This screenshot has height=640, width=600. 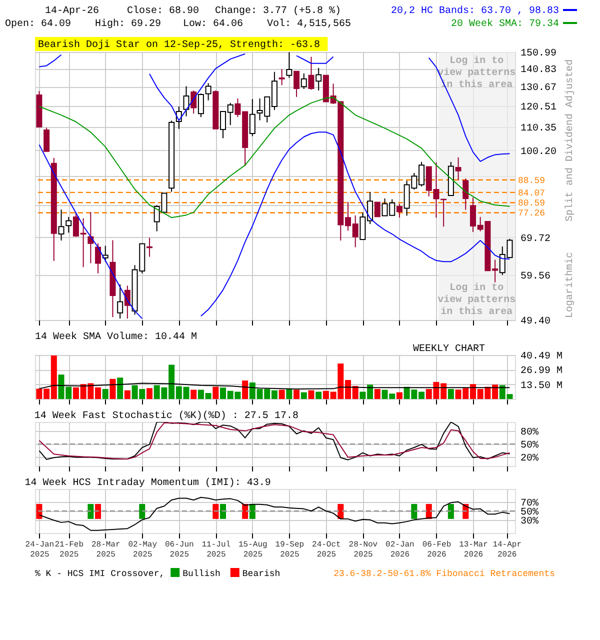 I want to click on text: WEEKLY CHART, so click(x=448, y=349).